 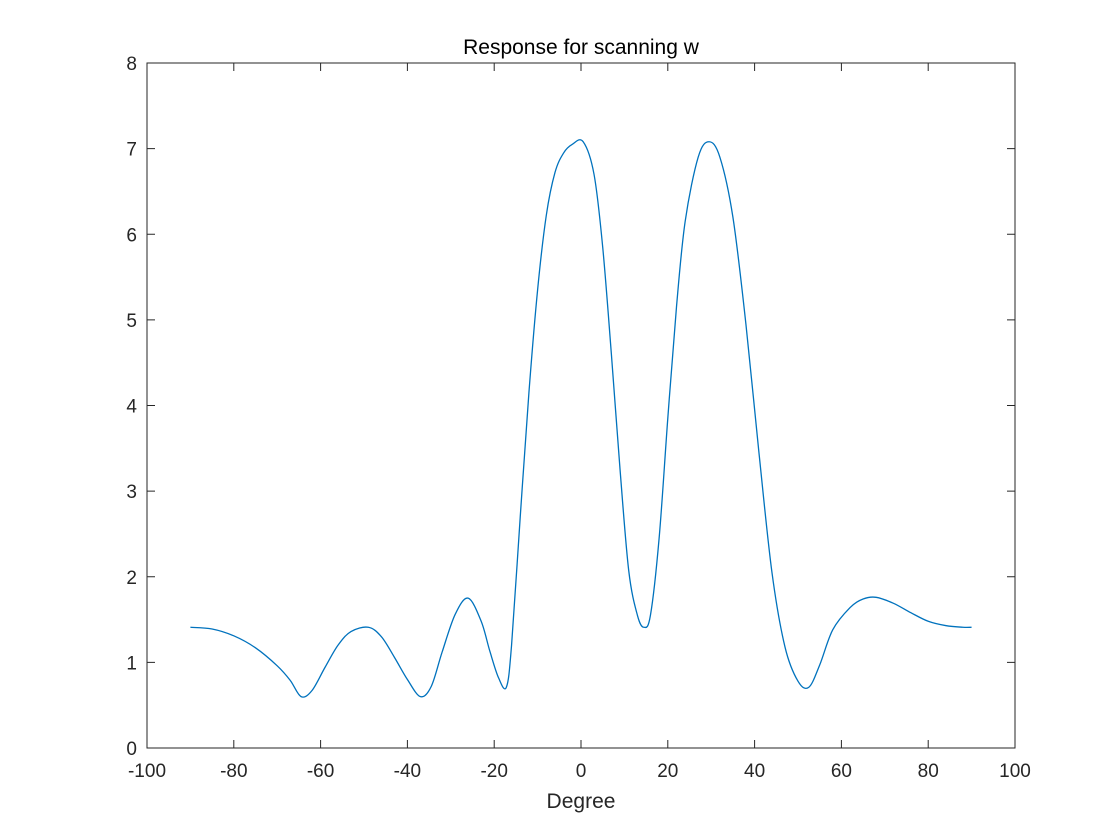 What do you see at coordinates (1015, 771) in the screenshot?
I see `x-tick-label: 100` at bounding box center [1015, 771].